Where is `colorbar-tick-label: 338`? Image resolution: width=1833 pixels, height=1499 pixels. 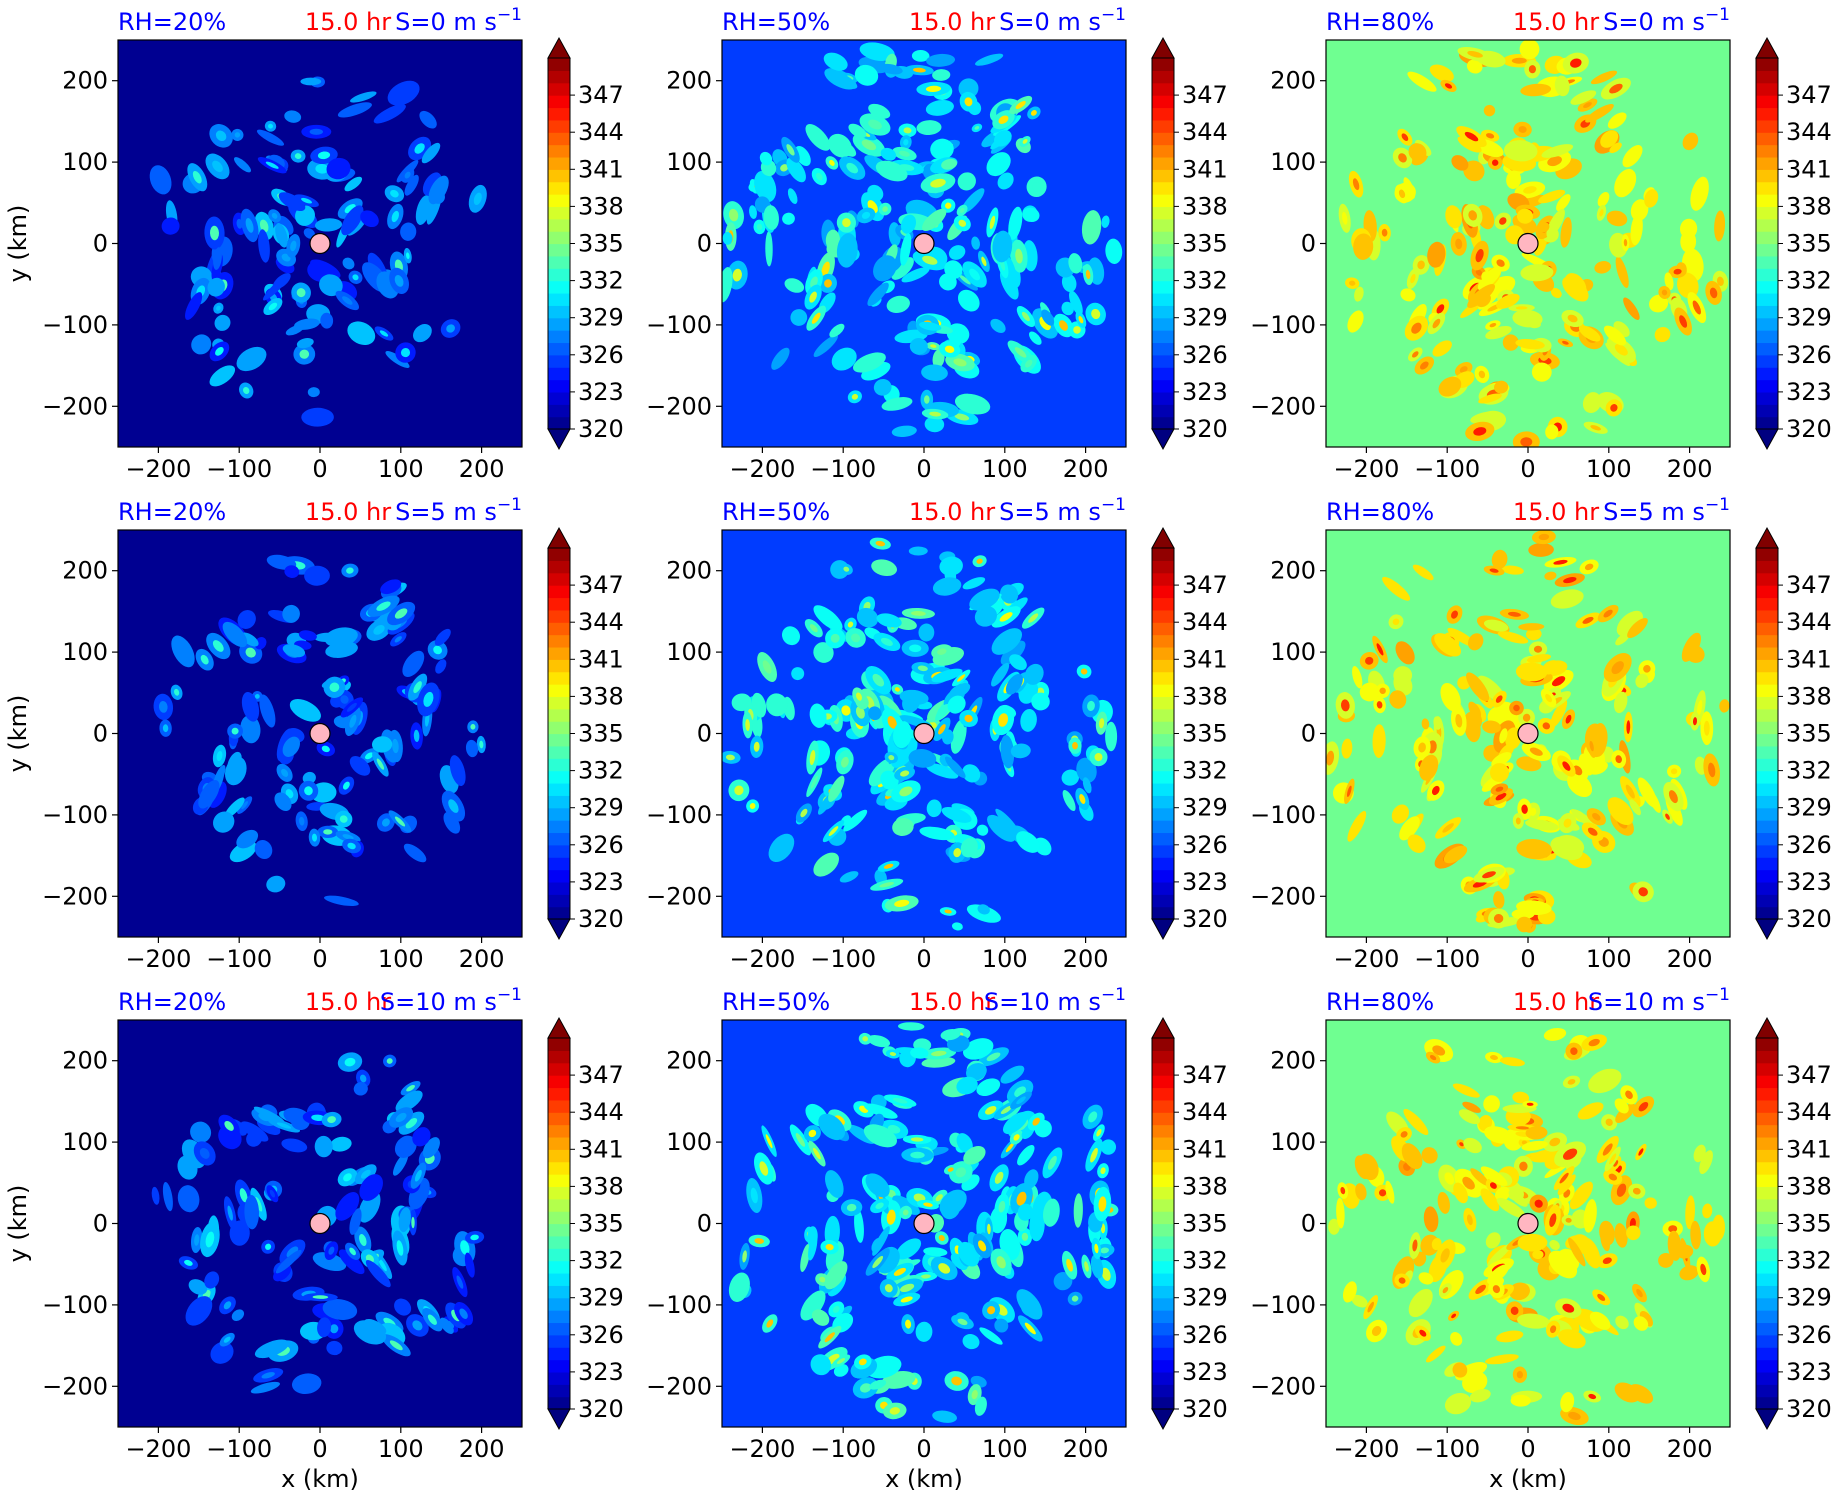 colorbar-tick-label: 338 is located at coordinates (1809, 696).